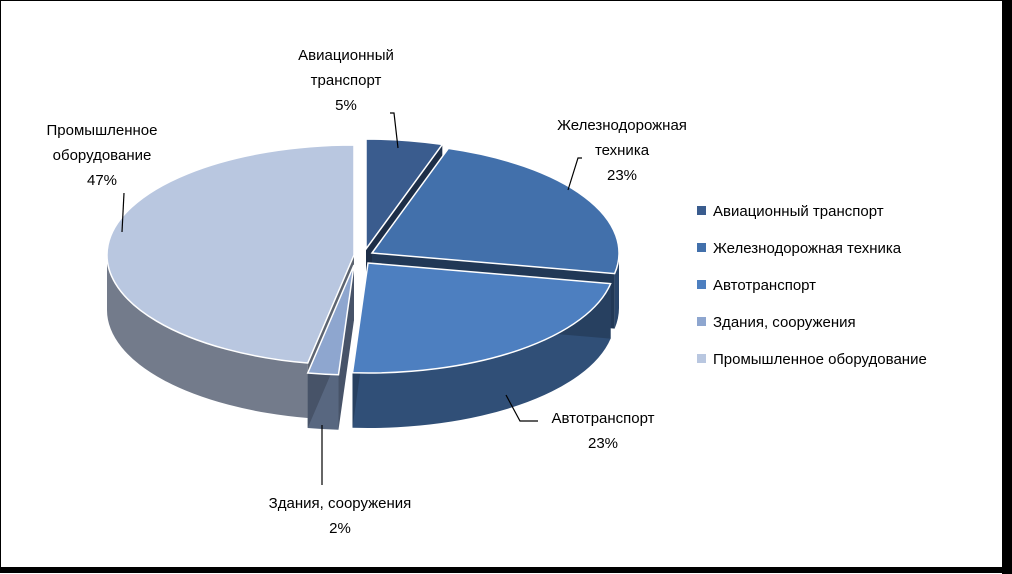 This screenshot has height=574, width=1012. What do you see at coordinates (820, 359) in the screenshot?
I see `legend-label-4: Промышленное оборудование` at bounding box center [820, 359].